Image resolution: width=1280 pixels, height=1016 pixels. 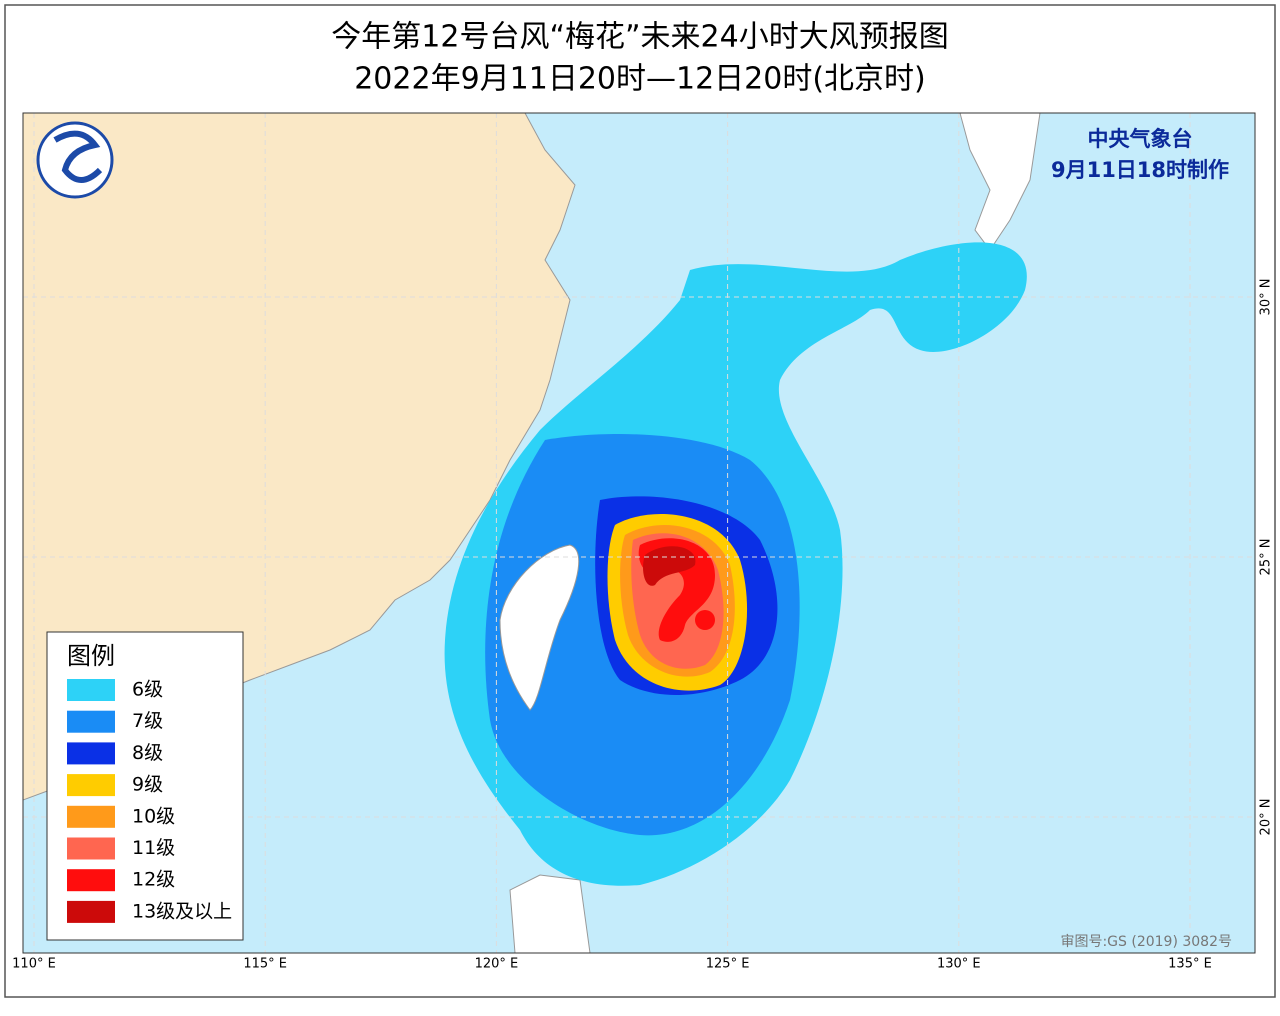 I want to click on legend: 图例 6级 7级 8级 9级 10级 11级 12级 13级及以上, so click(x=145, y=786).